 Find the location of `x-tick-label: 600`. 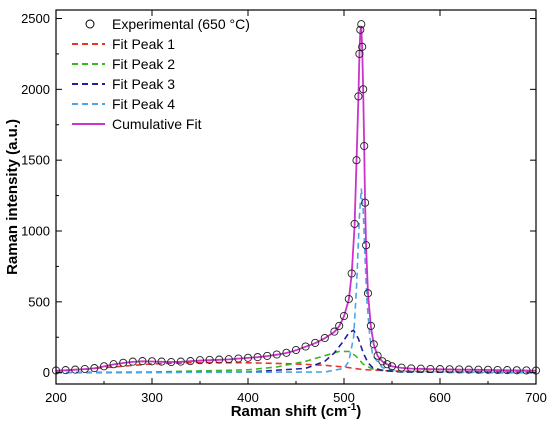

x-tick-label: 600 is located at coordinates (440, 397).